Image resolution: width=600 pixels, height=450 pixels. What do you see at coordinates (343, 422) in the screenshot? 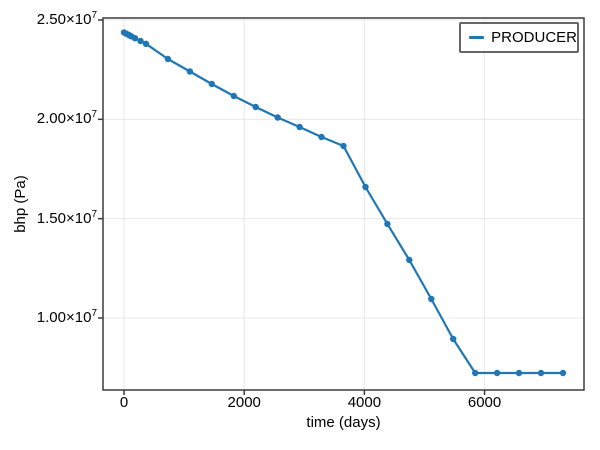
I see `x-axis-title: time (days)` at bounding box center [343, 422].